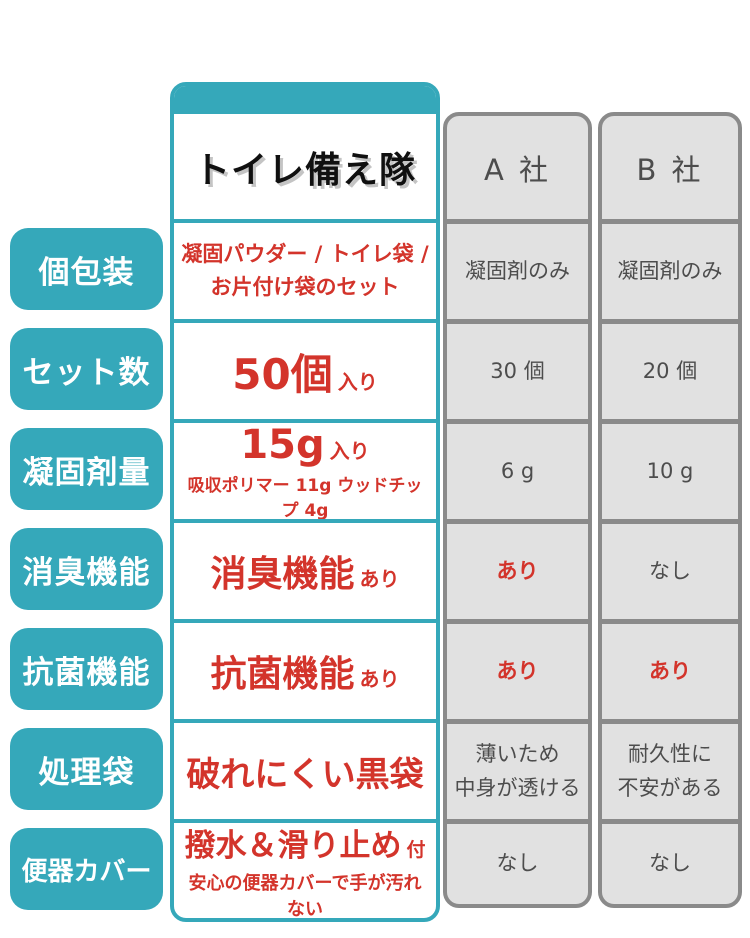 The image size is (750, 938). Describe the element at coordinates (517, 169) in the screenshot. I see `company-a-header: A 社` at that location.